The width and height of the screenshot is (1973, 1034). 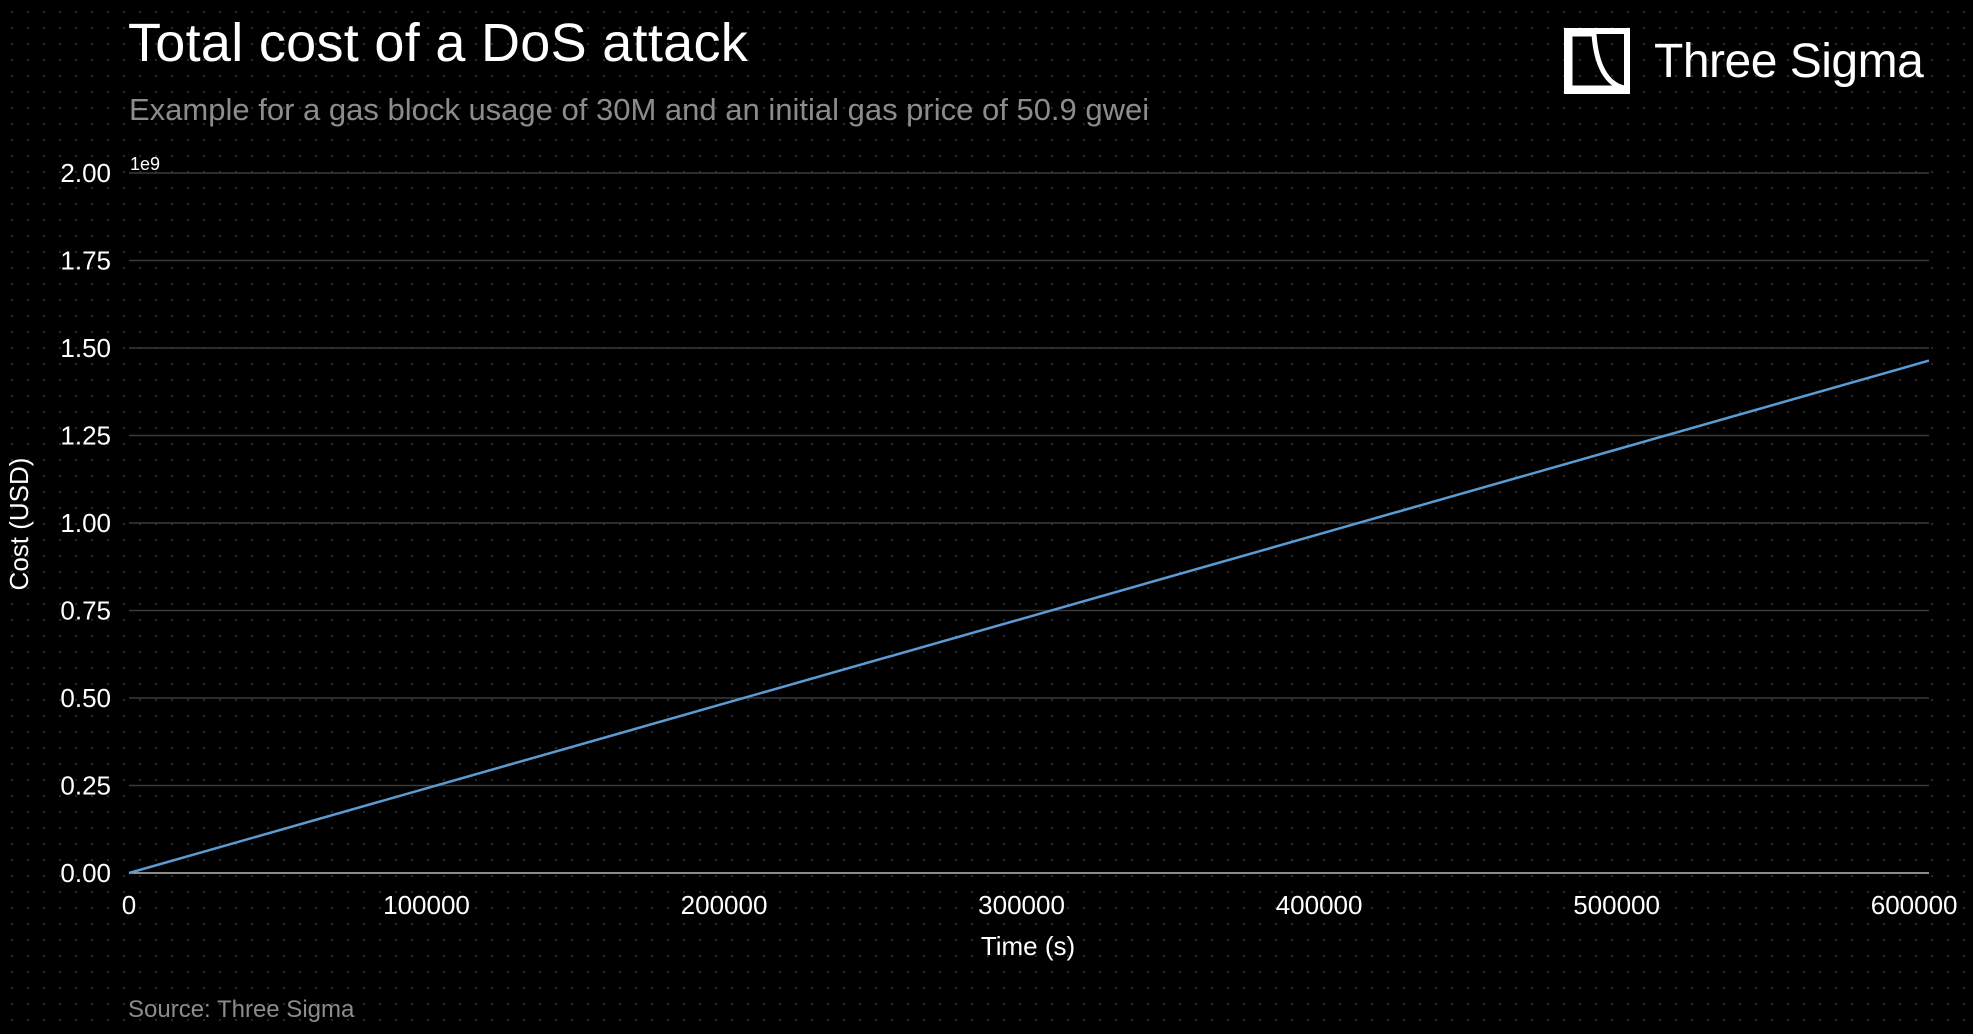 What do you see at coordinates (1319, 905) in the screenshot?
I see `x-tick-label: 400000` at bounding box center [1319, 905].